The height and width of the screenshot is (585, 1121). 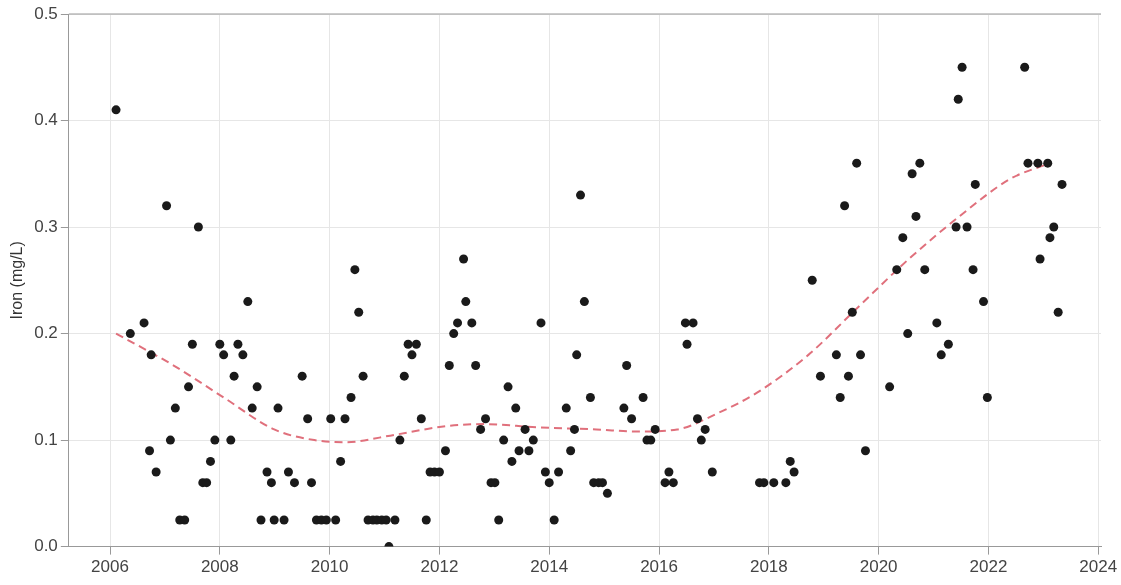 What do you see at coordinates (110, 567) in the screenshot?
I see `x-tick-label: 2006` at bounding box center [110, 567].